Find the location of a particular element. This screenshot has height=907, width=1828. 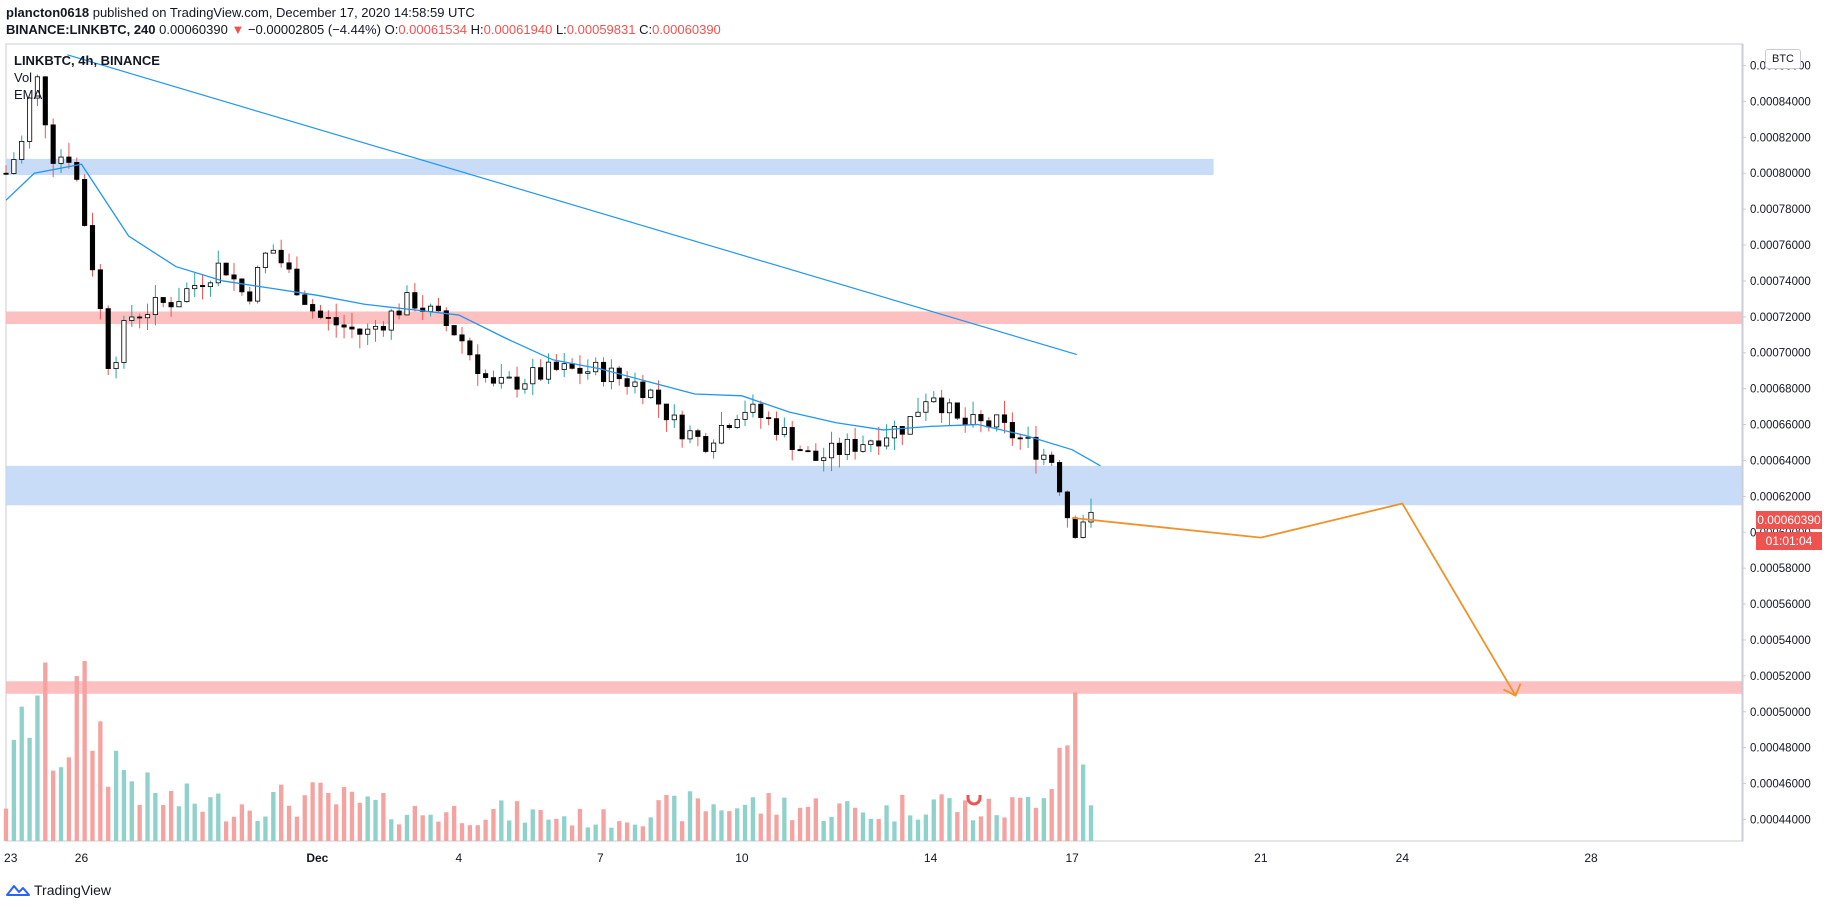

magnet-icon is located at coordinates (974, 800).